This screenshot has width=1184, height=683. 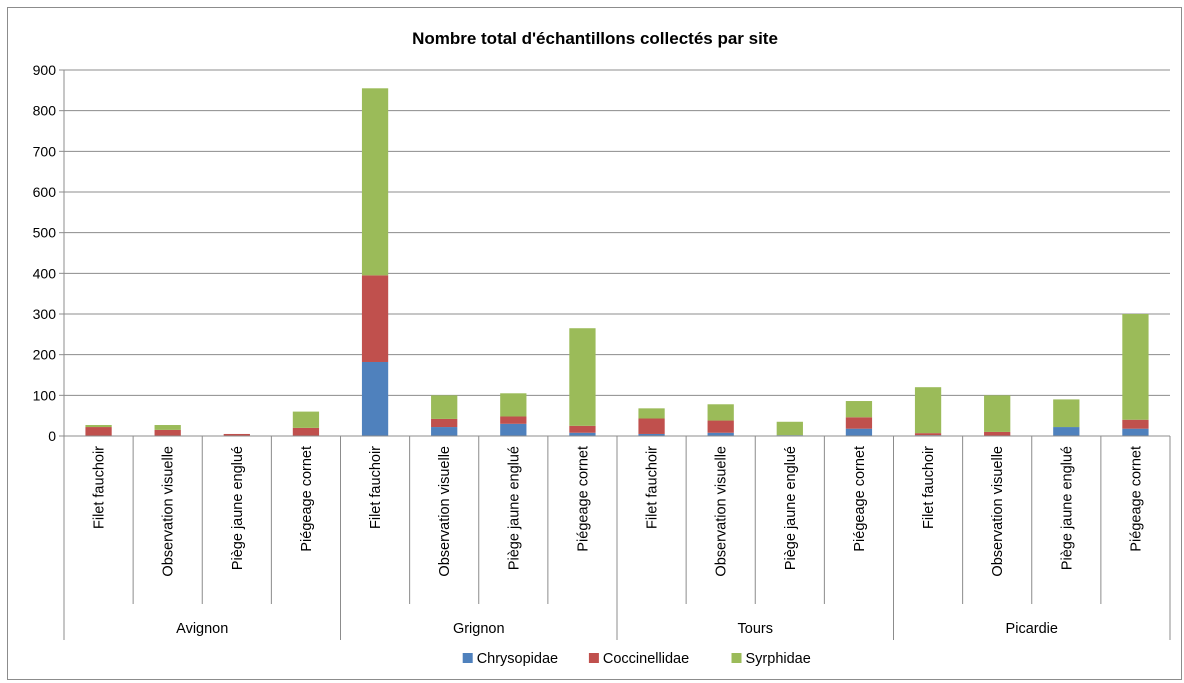 What do you see at coordinates (45, 273) in the screenshot?
I see `y-tick-label: 400` at bounding box center [45, 273].